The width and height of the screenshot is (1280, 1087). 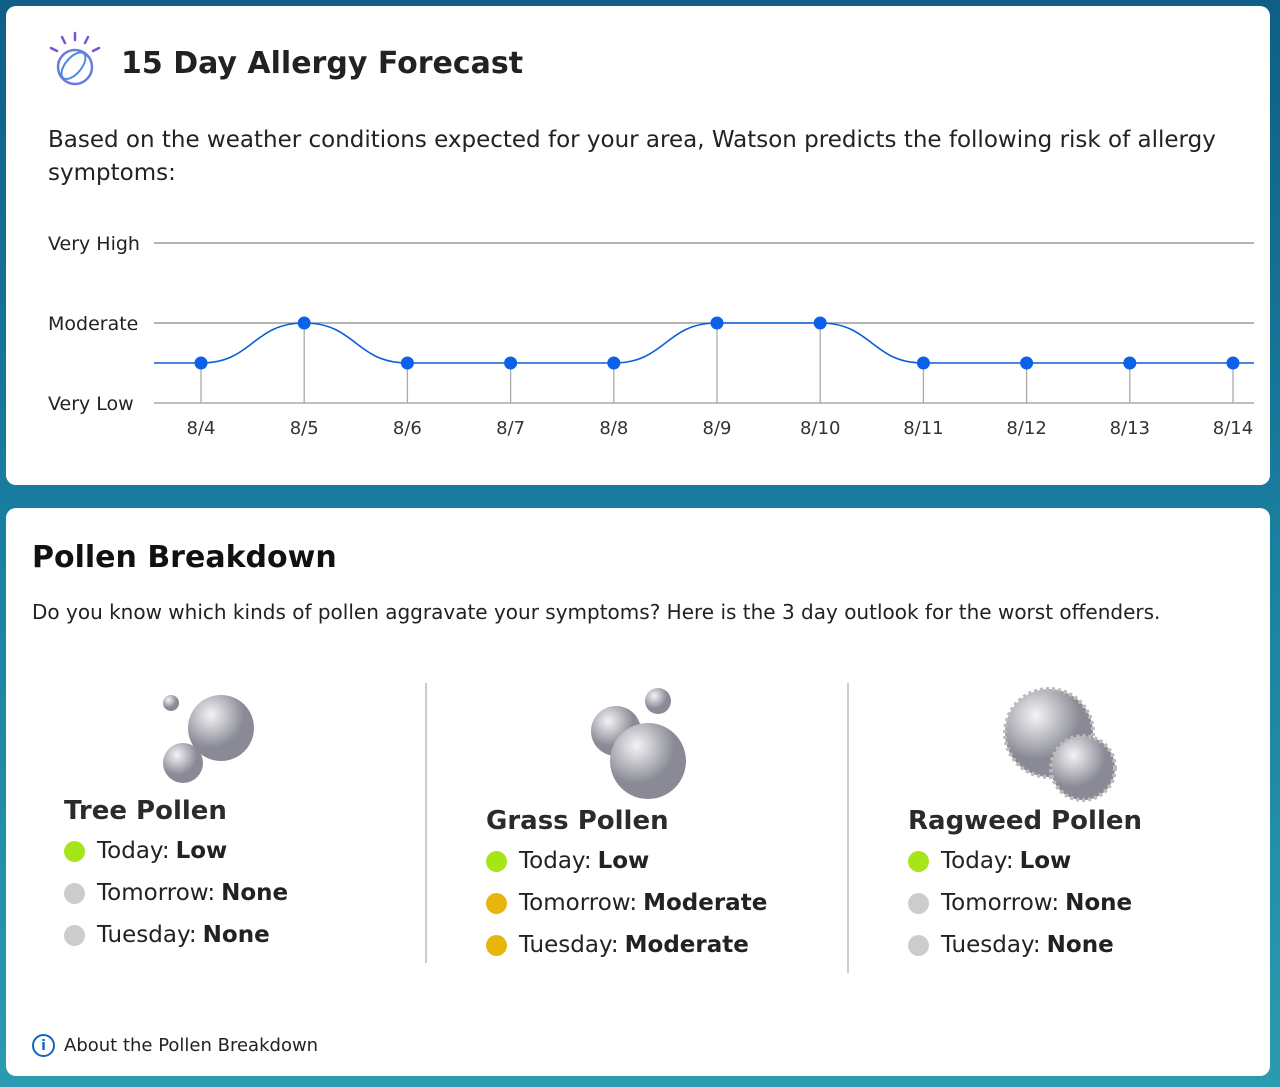 I want to click on x-tick-label: 8/11, so click(x=923, y=428).